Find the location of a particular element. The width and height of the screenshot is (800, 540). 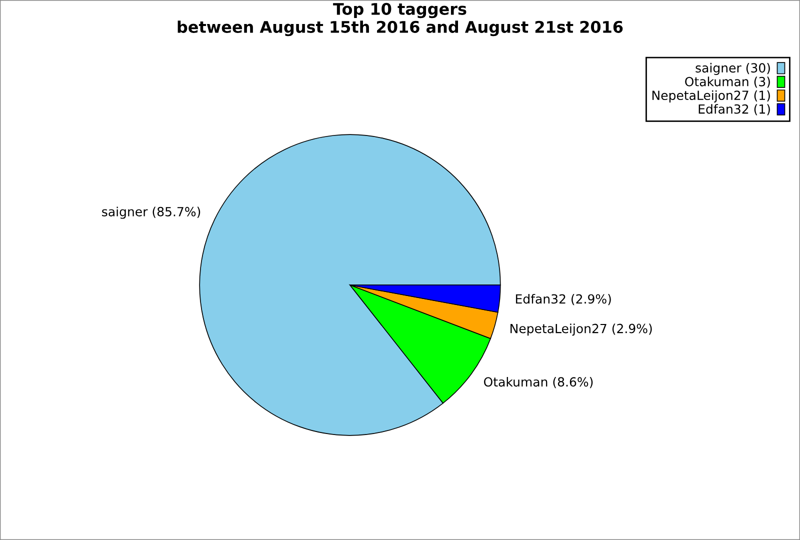

data-label: Otakuman (8.6%) is located at coordinates (538, 382).